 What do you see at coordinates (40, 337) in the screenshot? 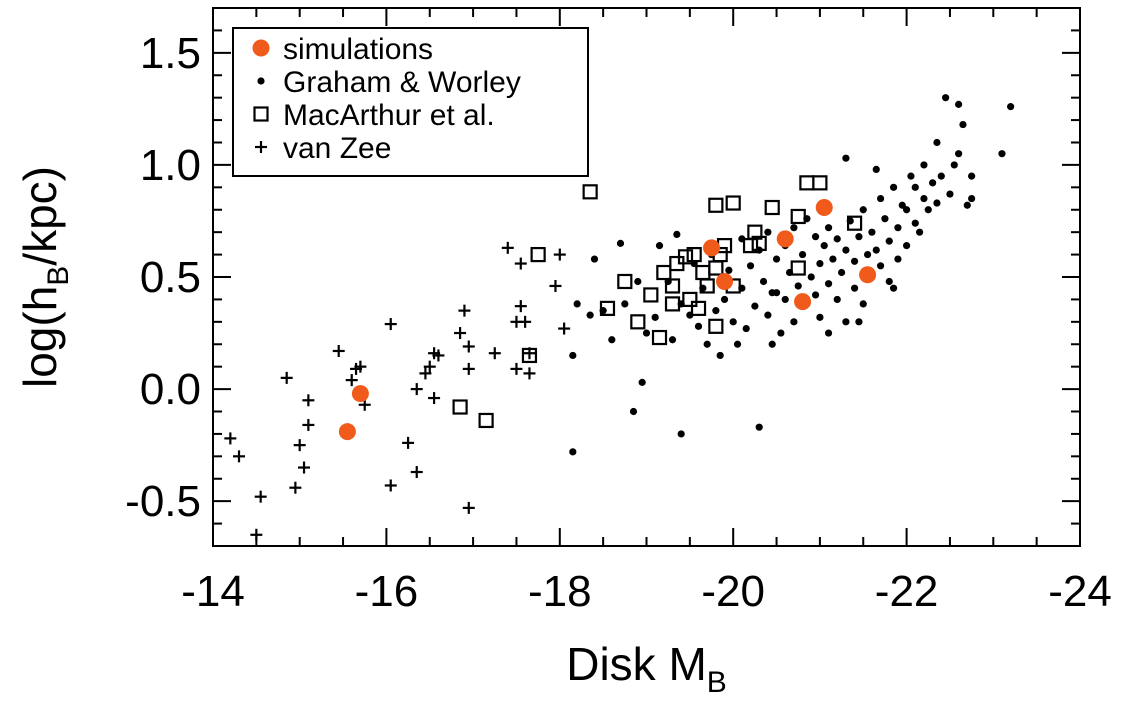
I see `y-axis-title-prefix: log(h` at bounding box center [40, 337].